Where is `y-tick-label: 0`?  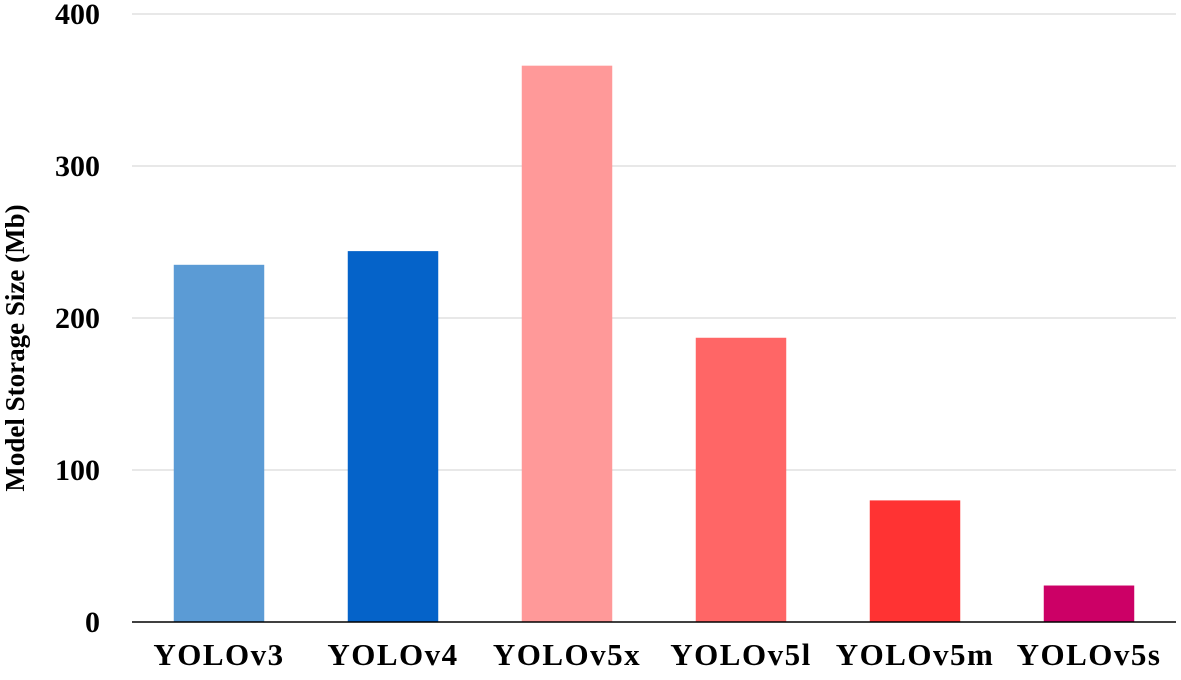
y-tick-label: 0 is located at coordinates (92, 622).